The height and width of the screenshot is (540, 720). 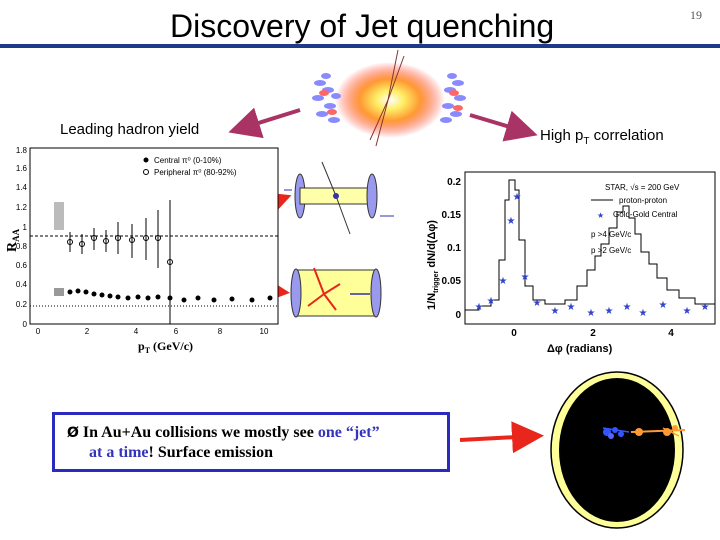 I want to click on slide-title: Discovery of Jet quenching, so click(x=362, y=26).